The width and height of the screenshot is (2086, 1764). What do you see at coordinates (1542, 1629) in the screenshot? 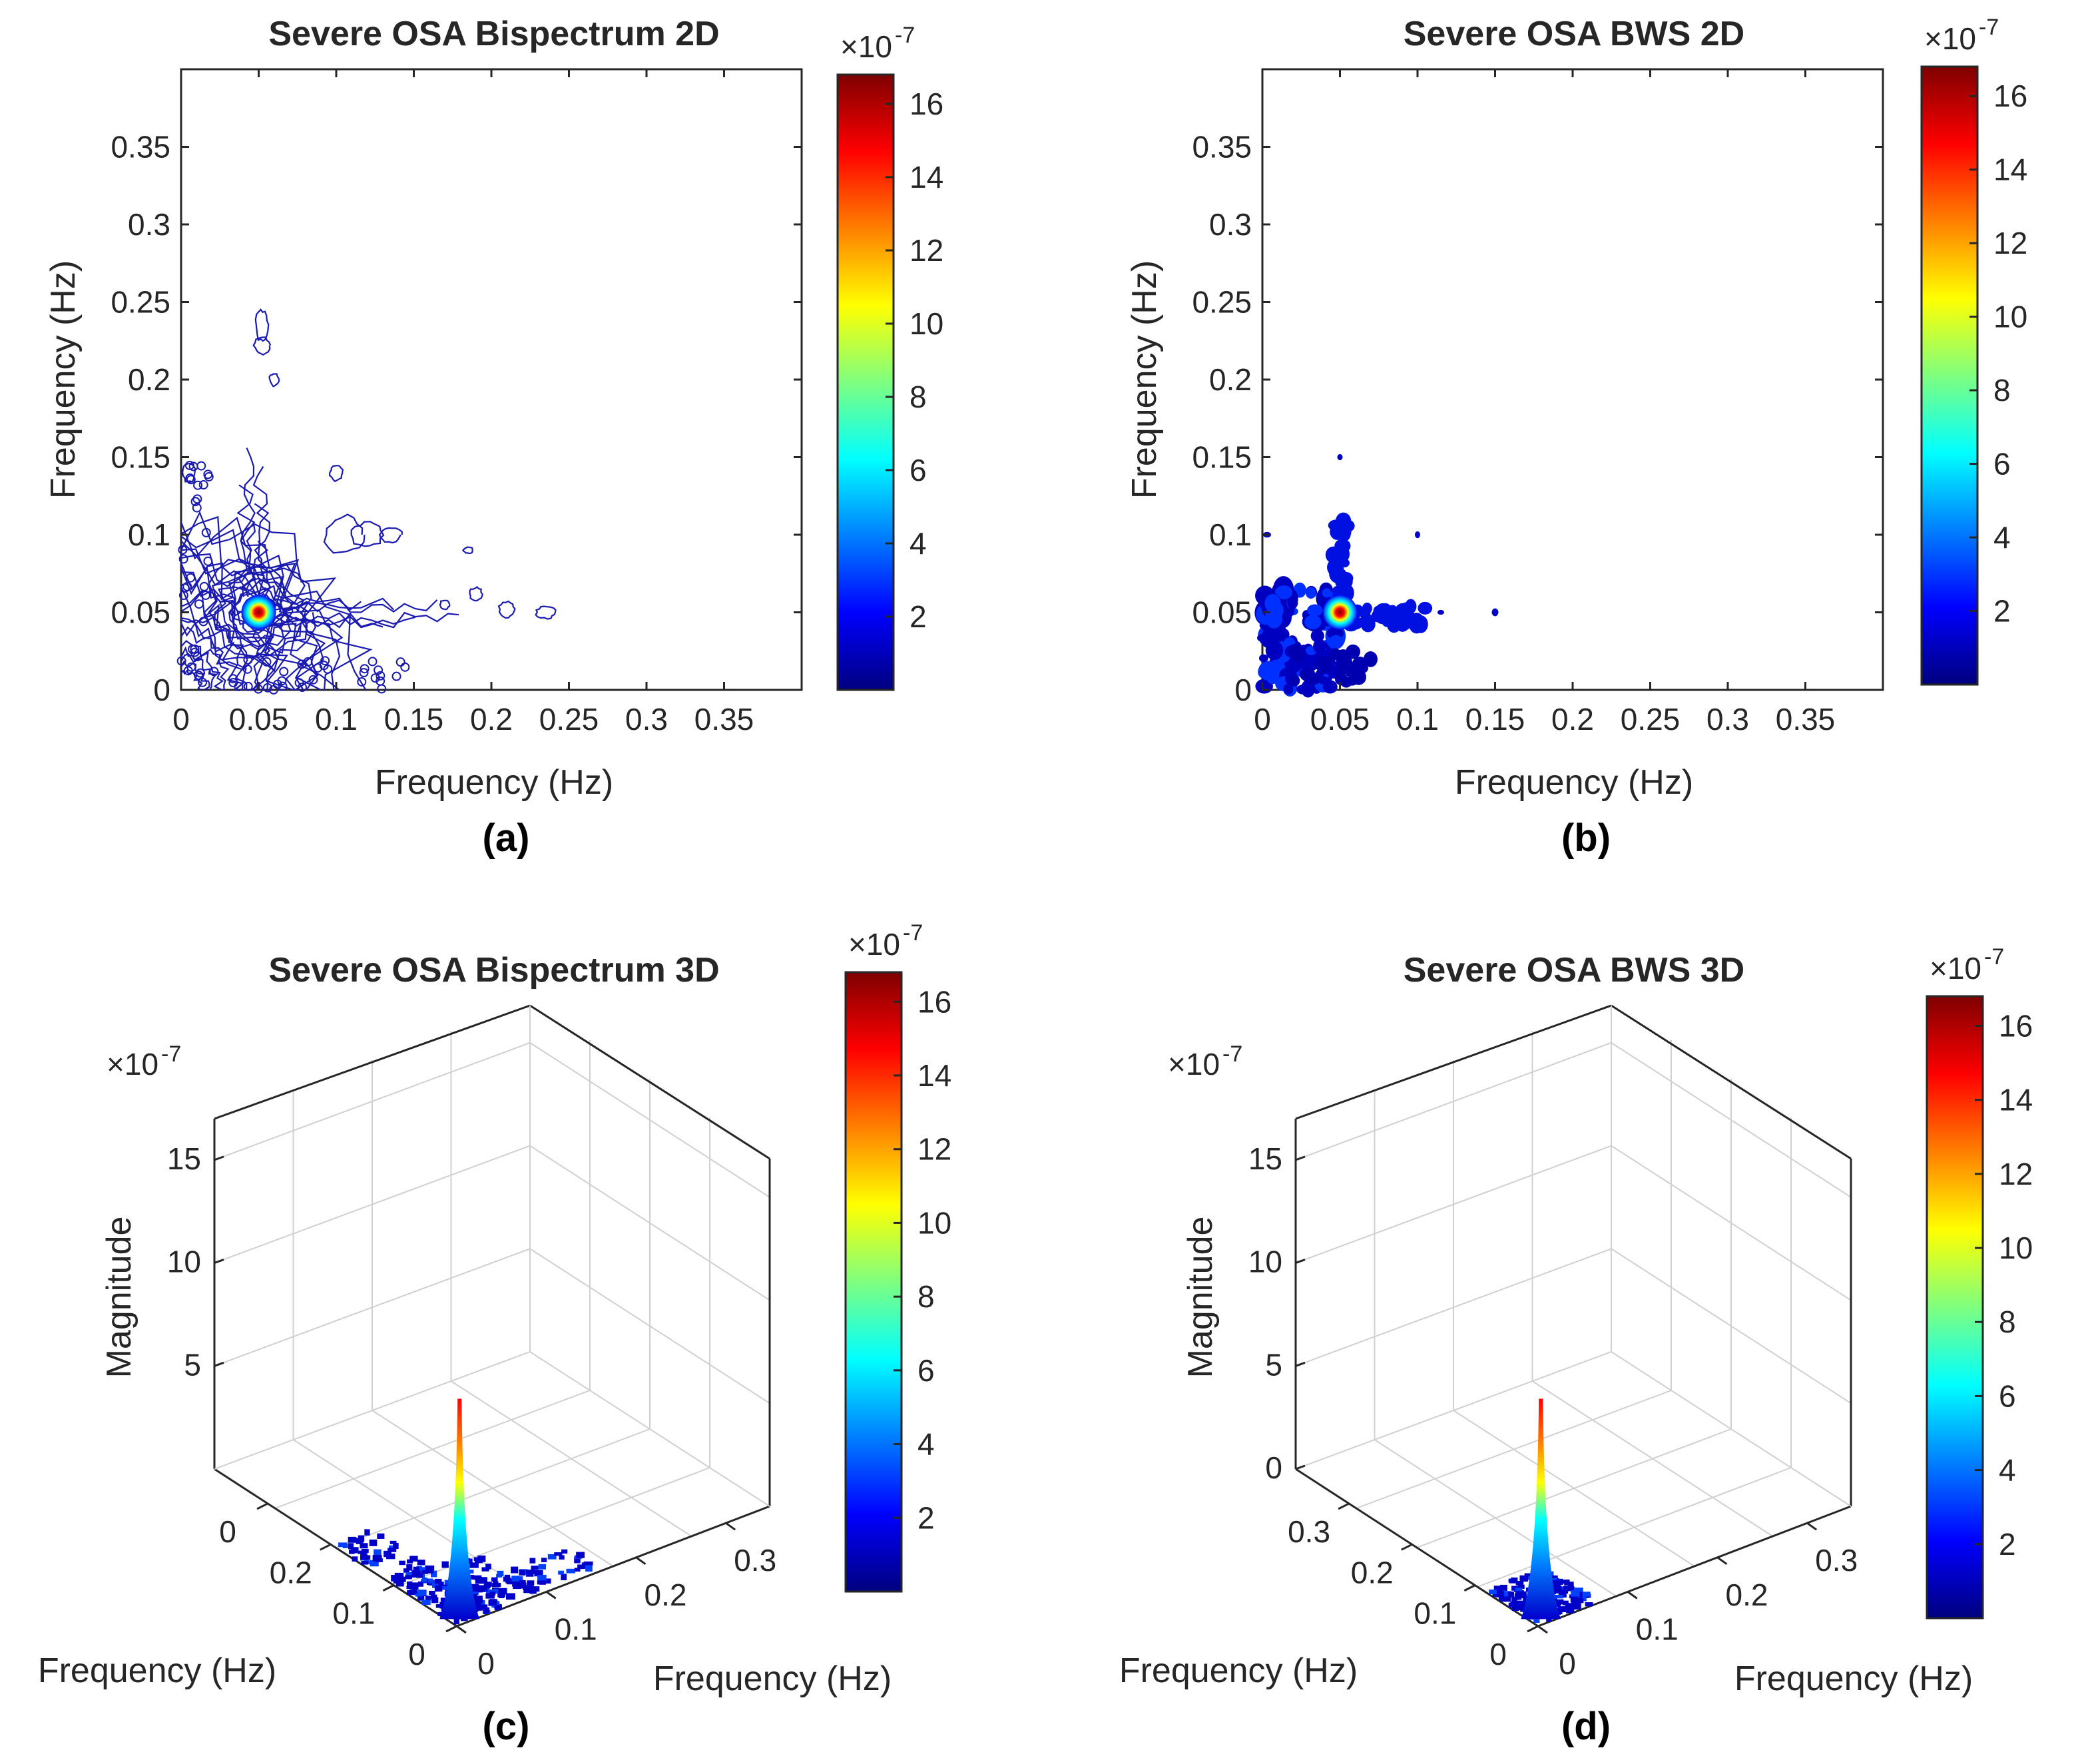
I see `panel-d-right-tick-mark` at bounding box center [1542, 1629].